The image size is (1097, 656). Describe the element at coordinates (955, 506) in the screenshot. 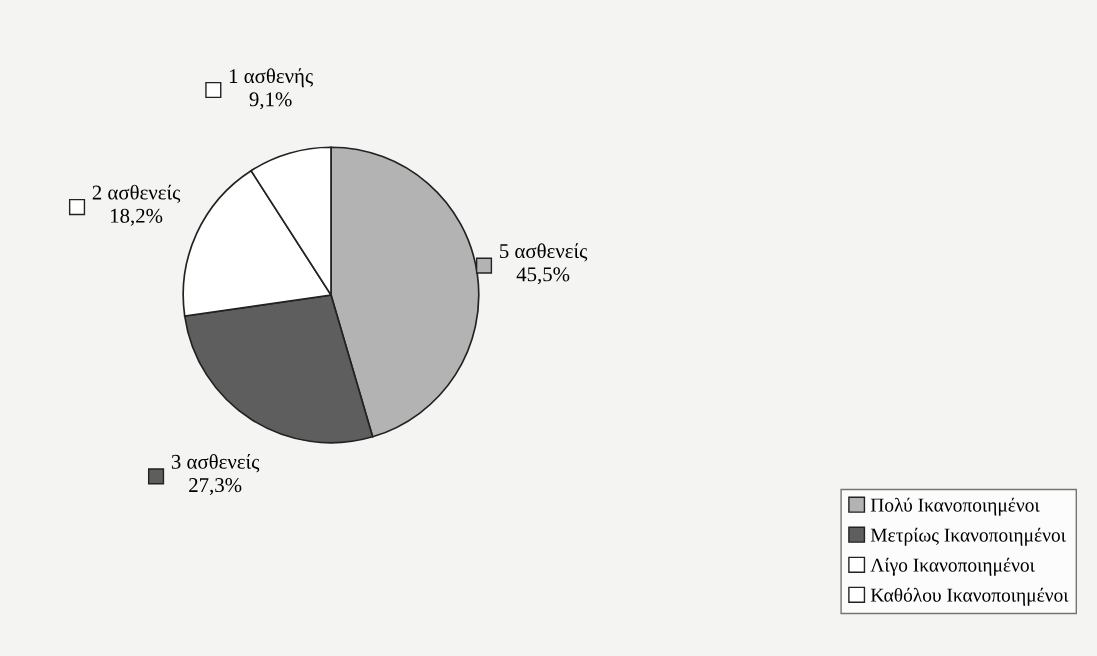

I see `legend-label: Πολύ Ικανοποιημένοι` at that location.